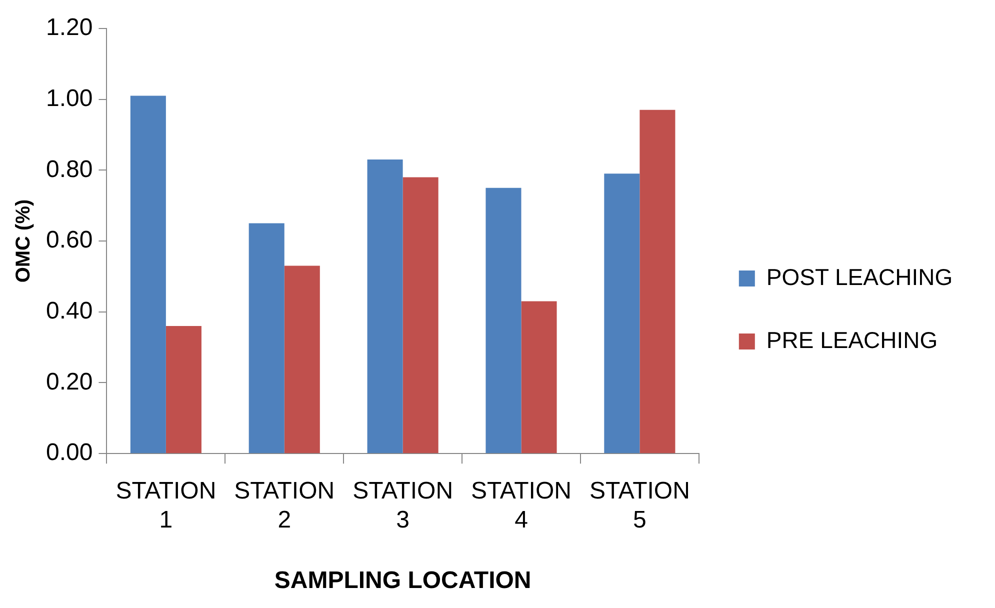 This screenshot has height=608, width=995. What do you see at coordinates (166, 506) in the screenshot?
I see `x-tick-label: STATION 1` at bounding box center [166, 506].